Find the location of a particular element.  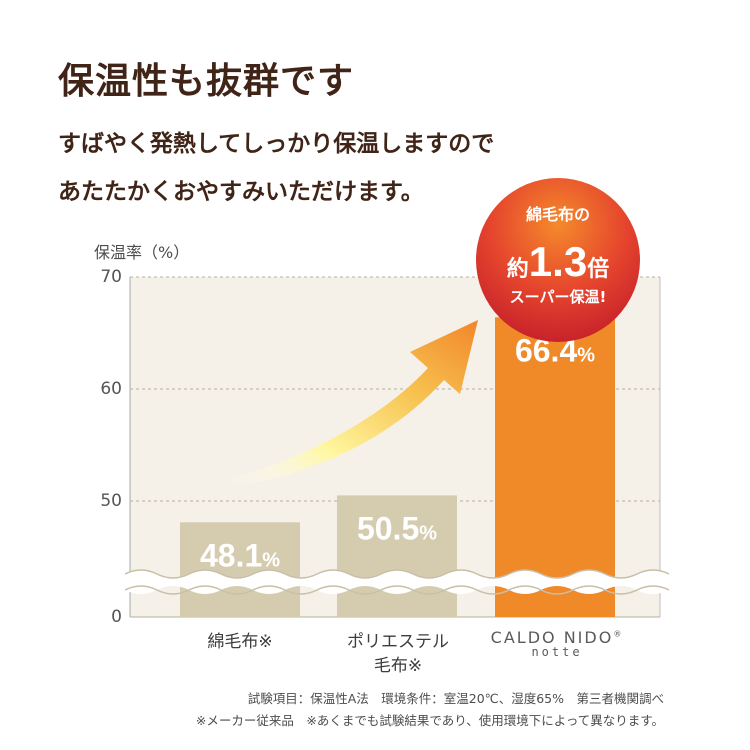

footnote-disclaimer: ※メーカー従来品 ※あくまでも試験結果であり、使用環境下によって異なります。 is located at coordinates (429, 720).